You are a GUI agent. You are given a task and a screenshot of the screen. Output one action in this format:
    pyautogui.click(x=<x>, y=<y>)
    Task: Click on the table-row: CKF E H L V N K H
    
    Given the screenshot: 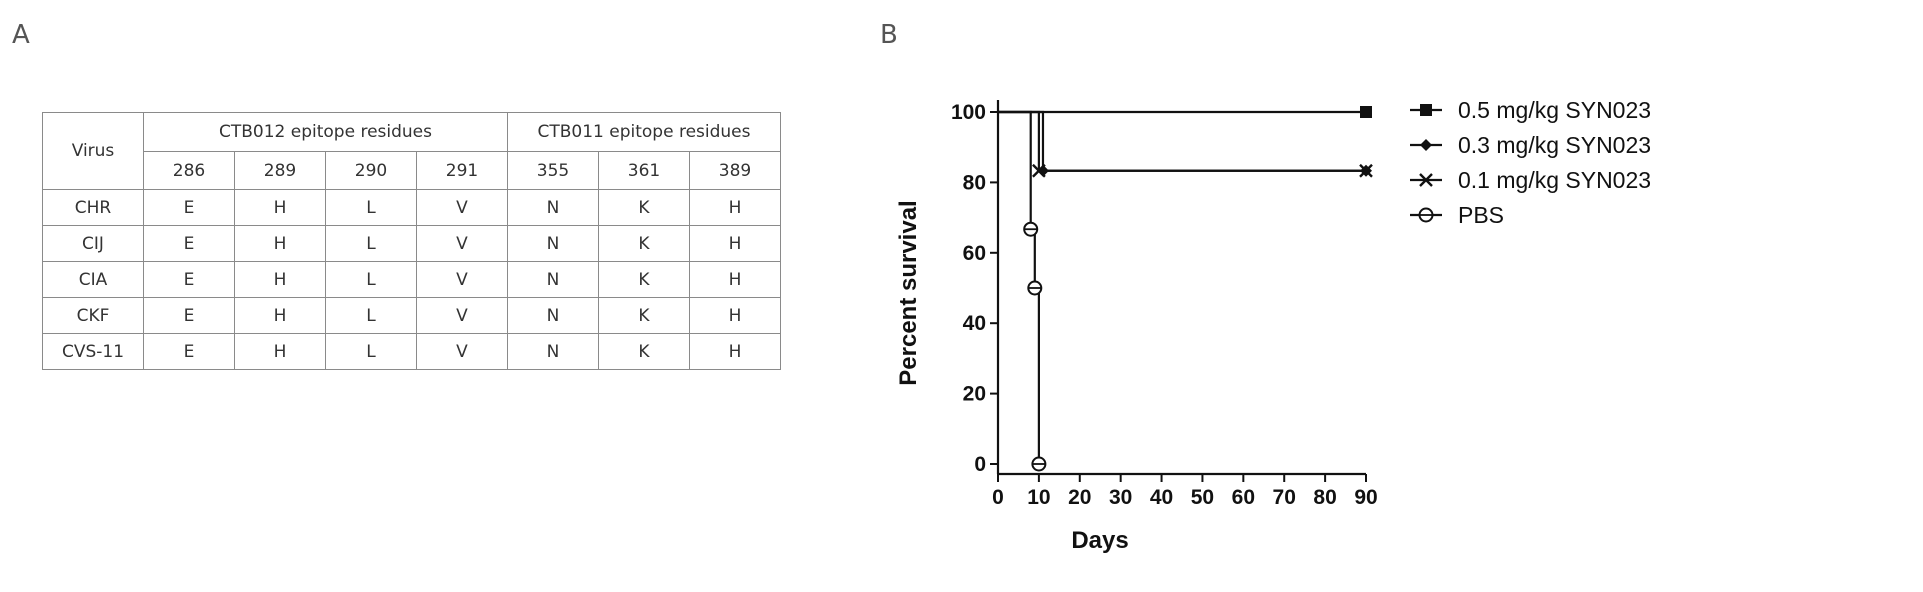 What is the action you would take?
    pyautogui.click(x=411, y=315)
    